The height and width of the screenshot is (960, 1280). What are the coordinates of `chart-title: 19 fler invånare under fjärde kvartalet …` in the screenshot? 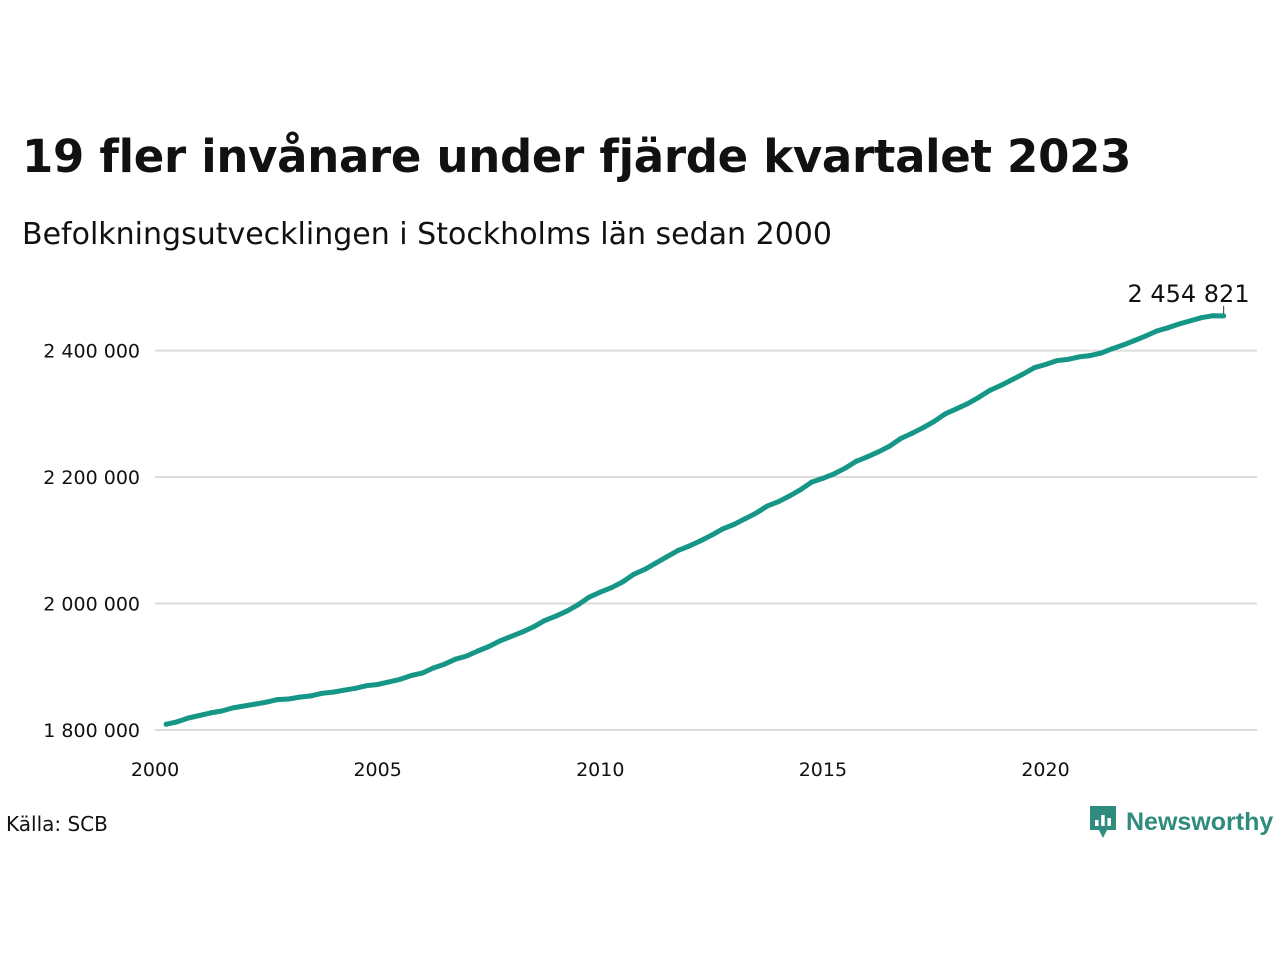 It's located at (577, 156).